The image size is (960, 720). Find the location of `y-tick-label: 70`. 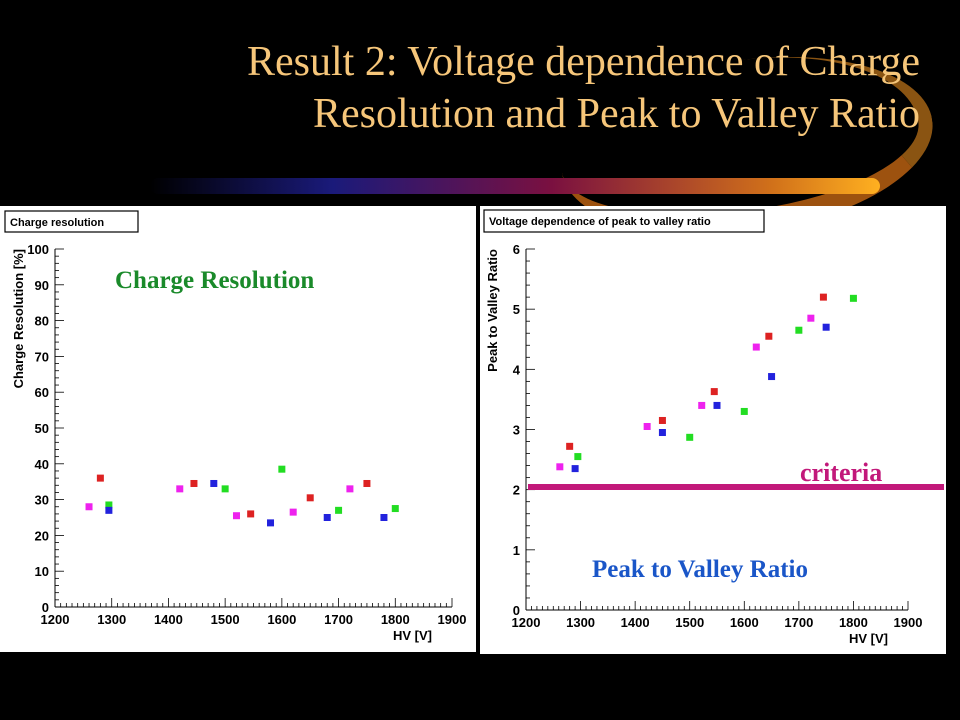

y-tick-label: 70 is located at coordinates (42, 356).